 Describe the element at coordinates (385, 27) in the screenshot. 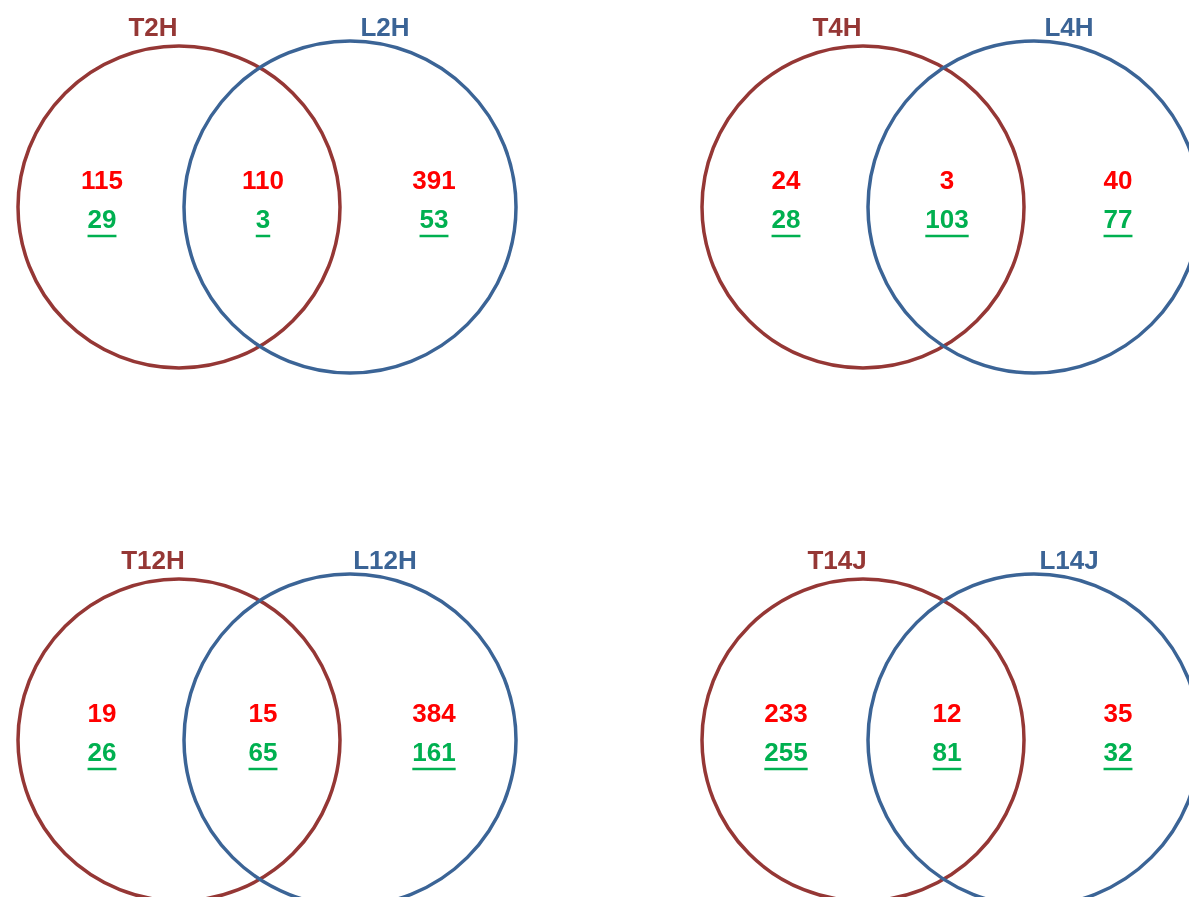

I see `category-label: L2H` at that location.